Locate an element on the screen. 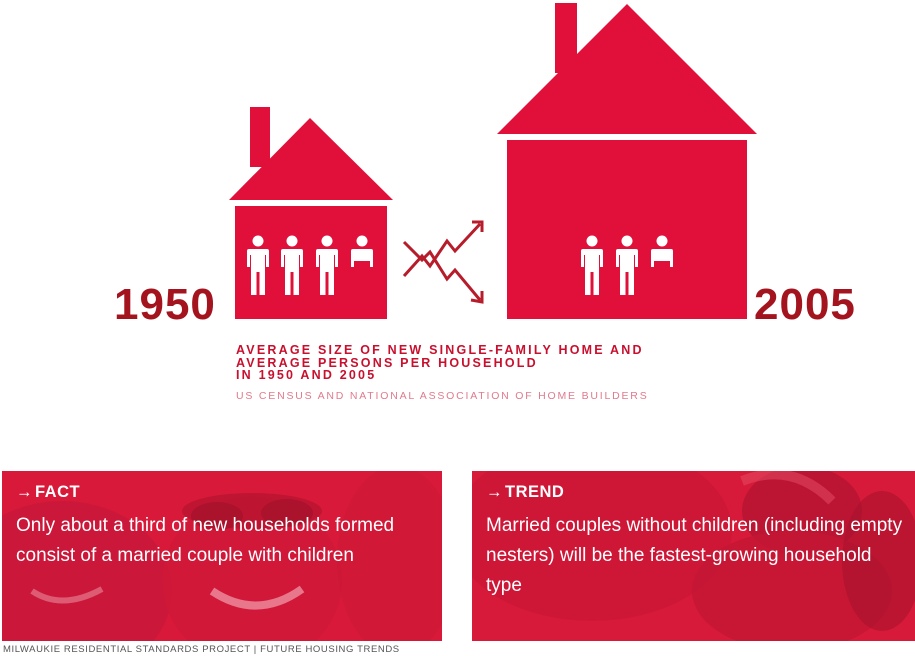  house-2005-roof is located at coordinates (627, 69).